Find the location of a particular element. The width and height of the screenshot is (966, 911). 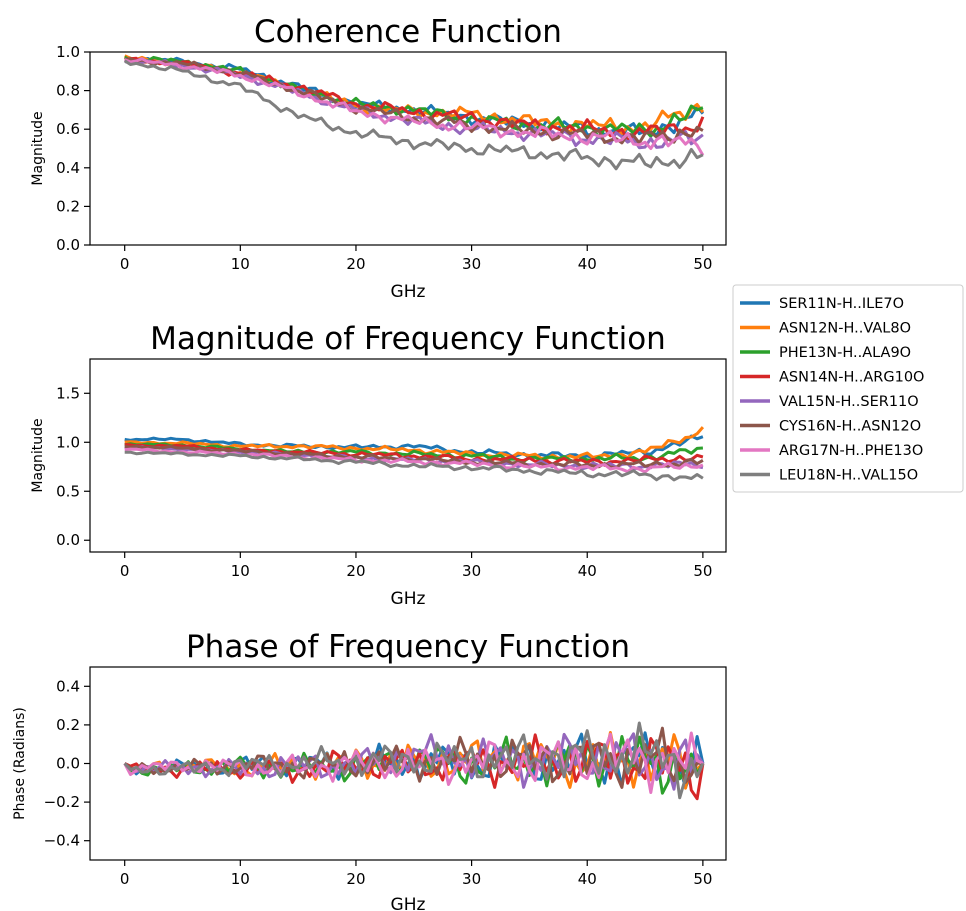

legend-entry-label: ASN12N-H..VAL8O is located at coordinates (845, 329).